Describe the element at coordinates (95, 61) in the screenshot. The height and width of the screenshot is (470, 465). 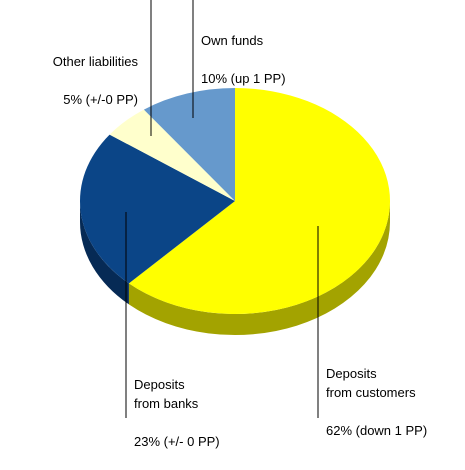
I see `label-name: Other liabilities` at that location.